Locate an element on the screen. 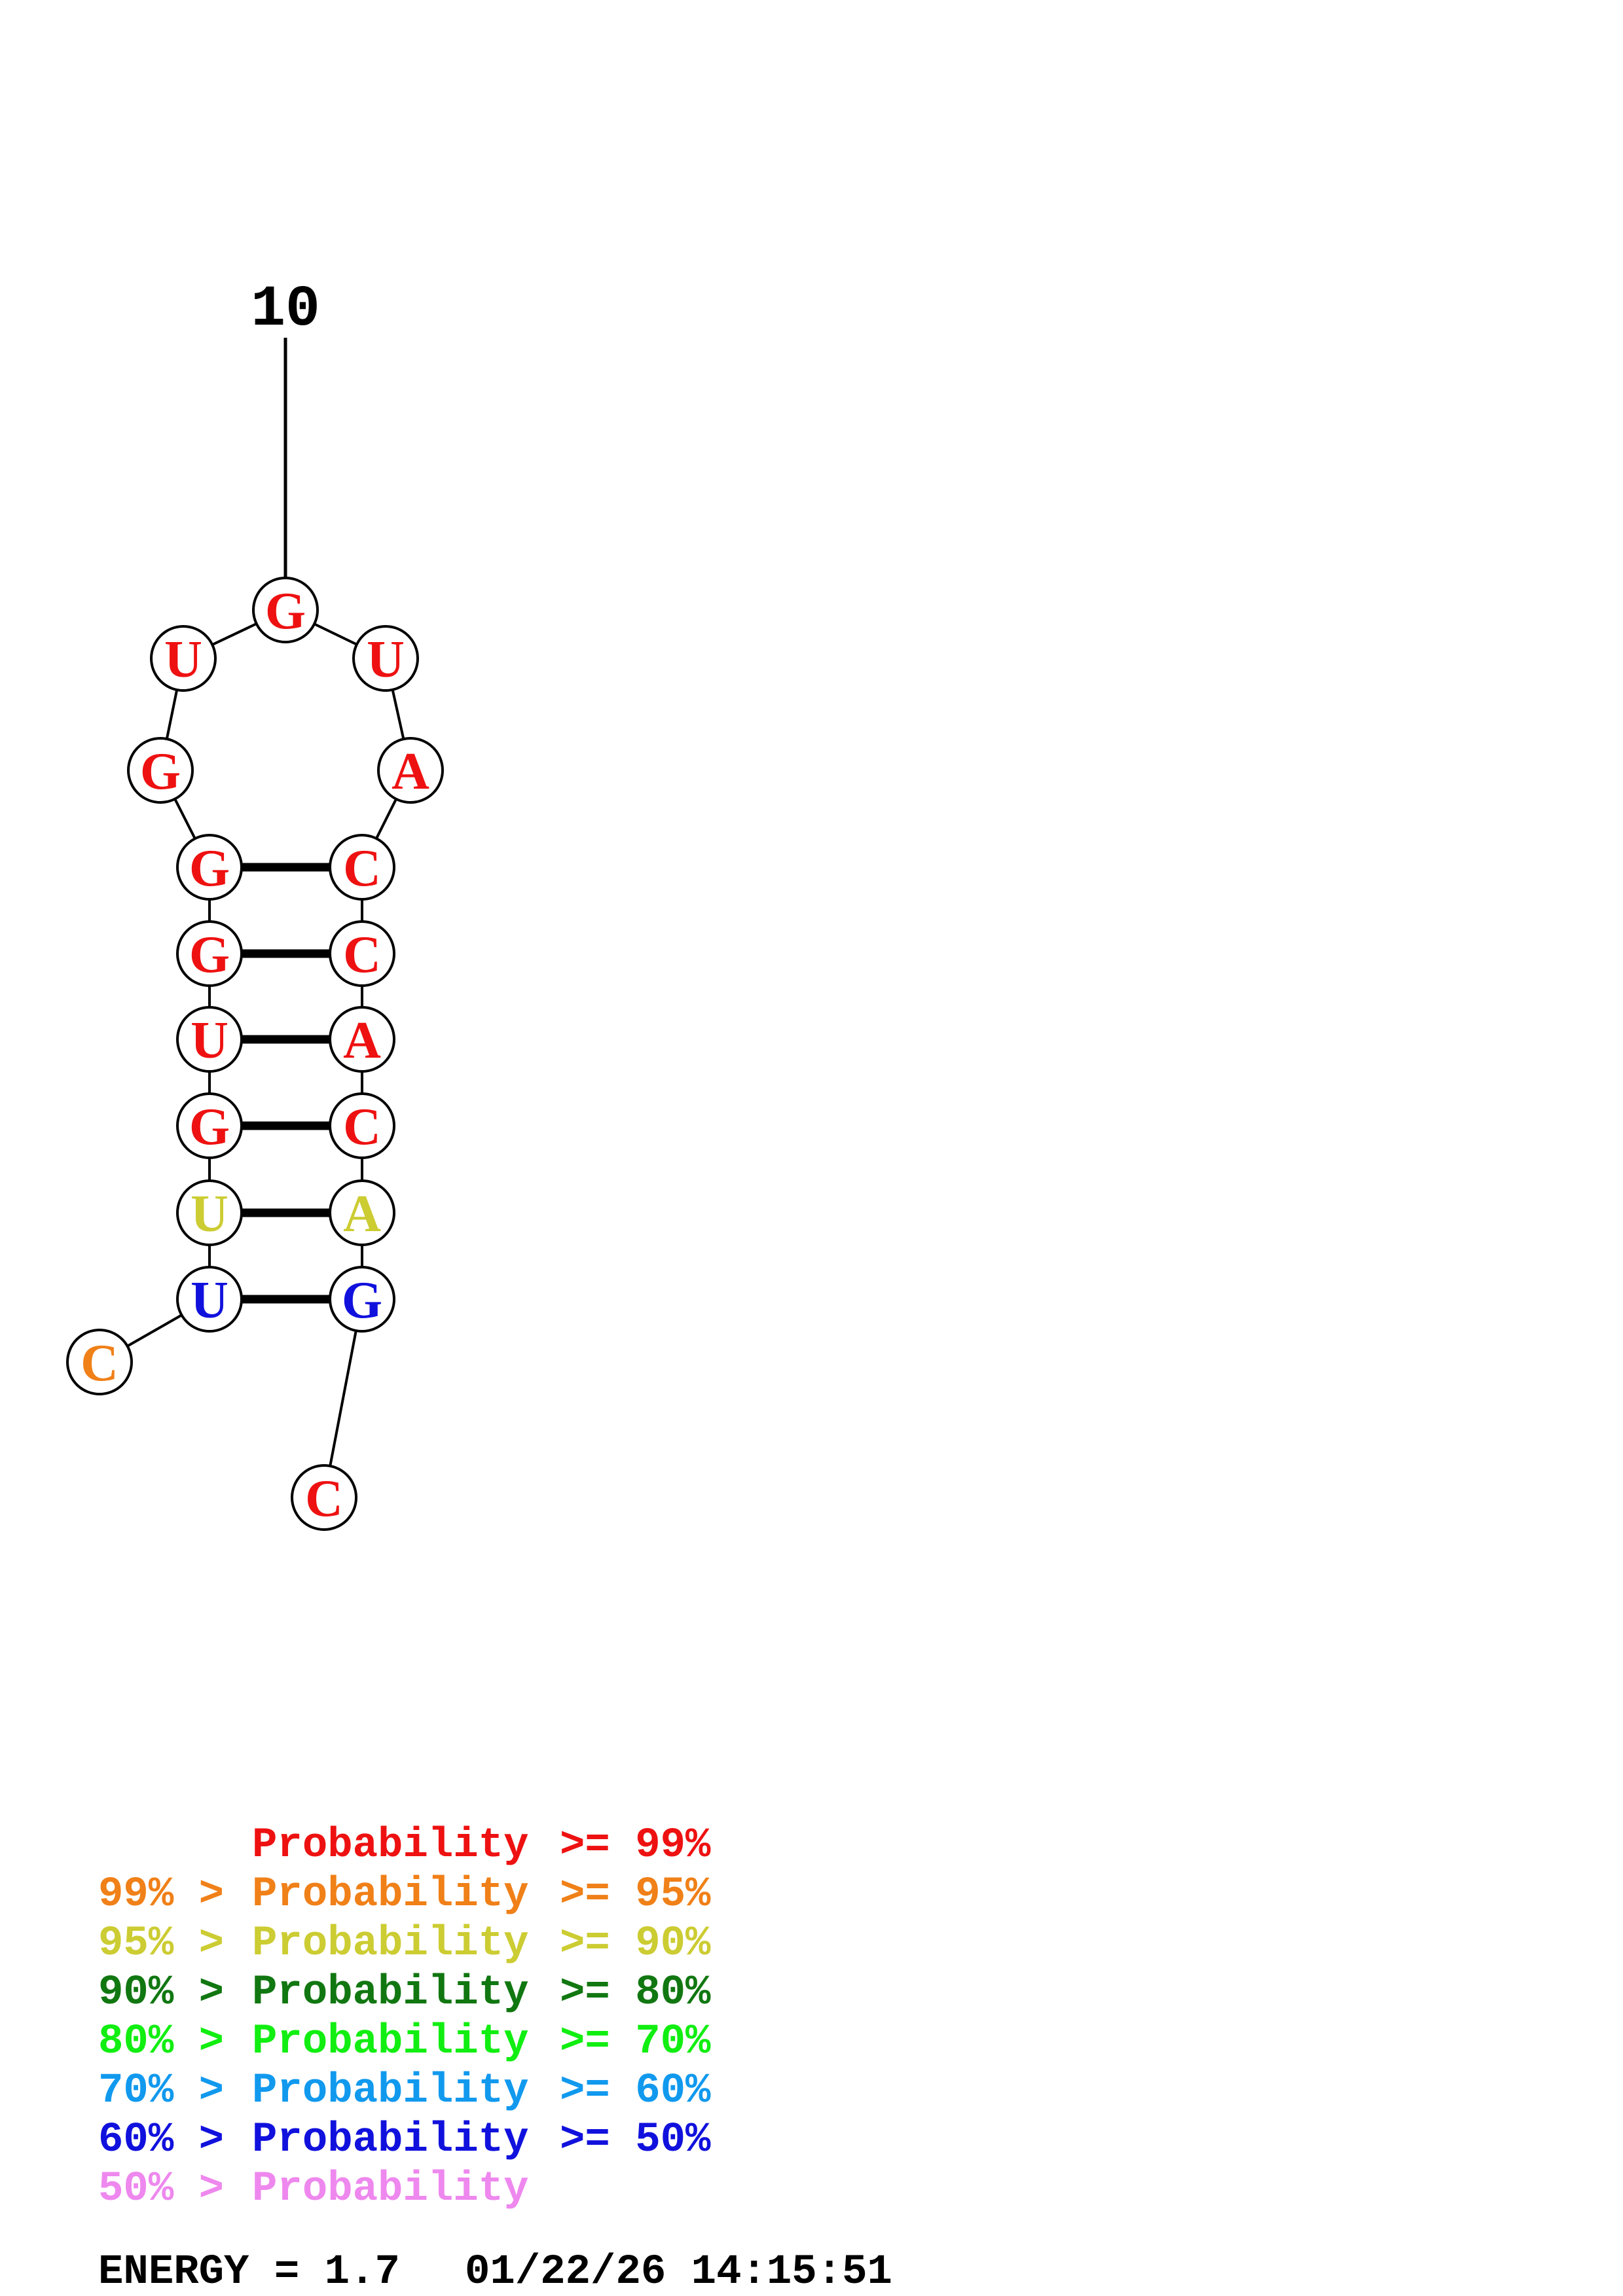 This screenshot has width=1623, height=2296. legend-prefix: 95% > is located at coordinates (161, 1943).